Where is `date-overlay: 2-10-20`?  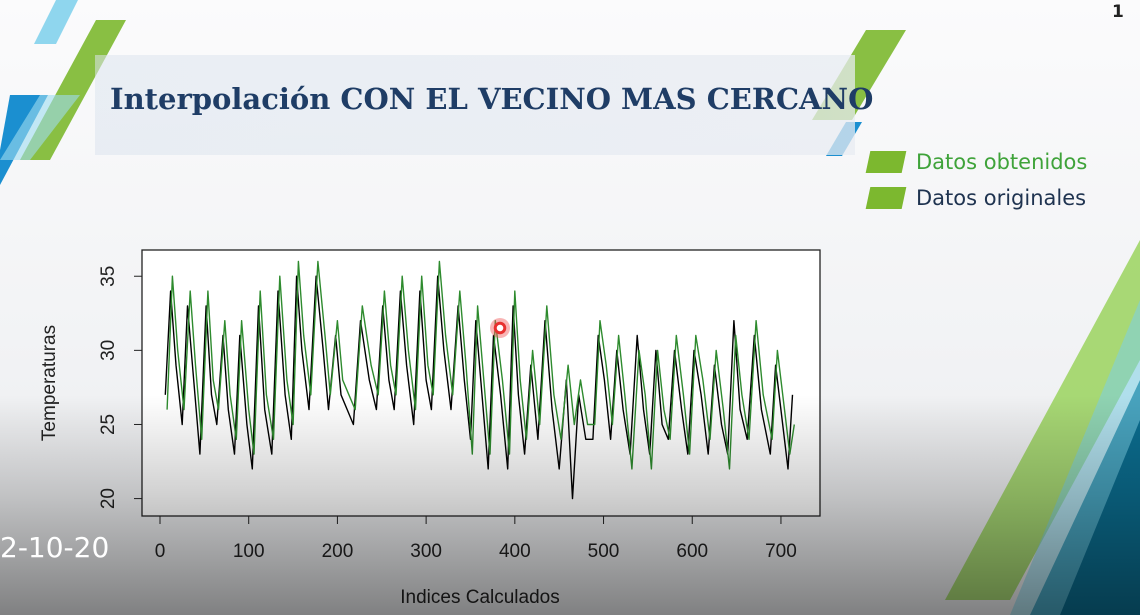 date-overlay: 2-10-20 is located at coordinates (55, 547).